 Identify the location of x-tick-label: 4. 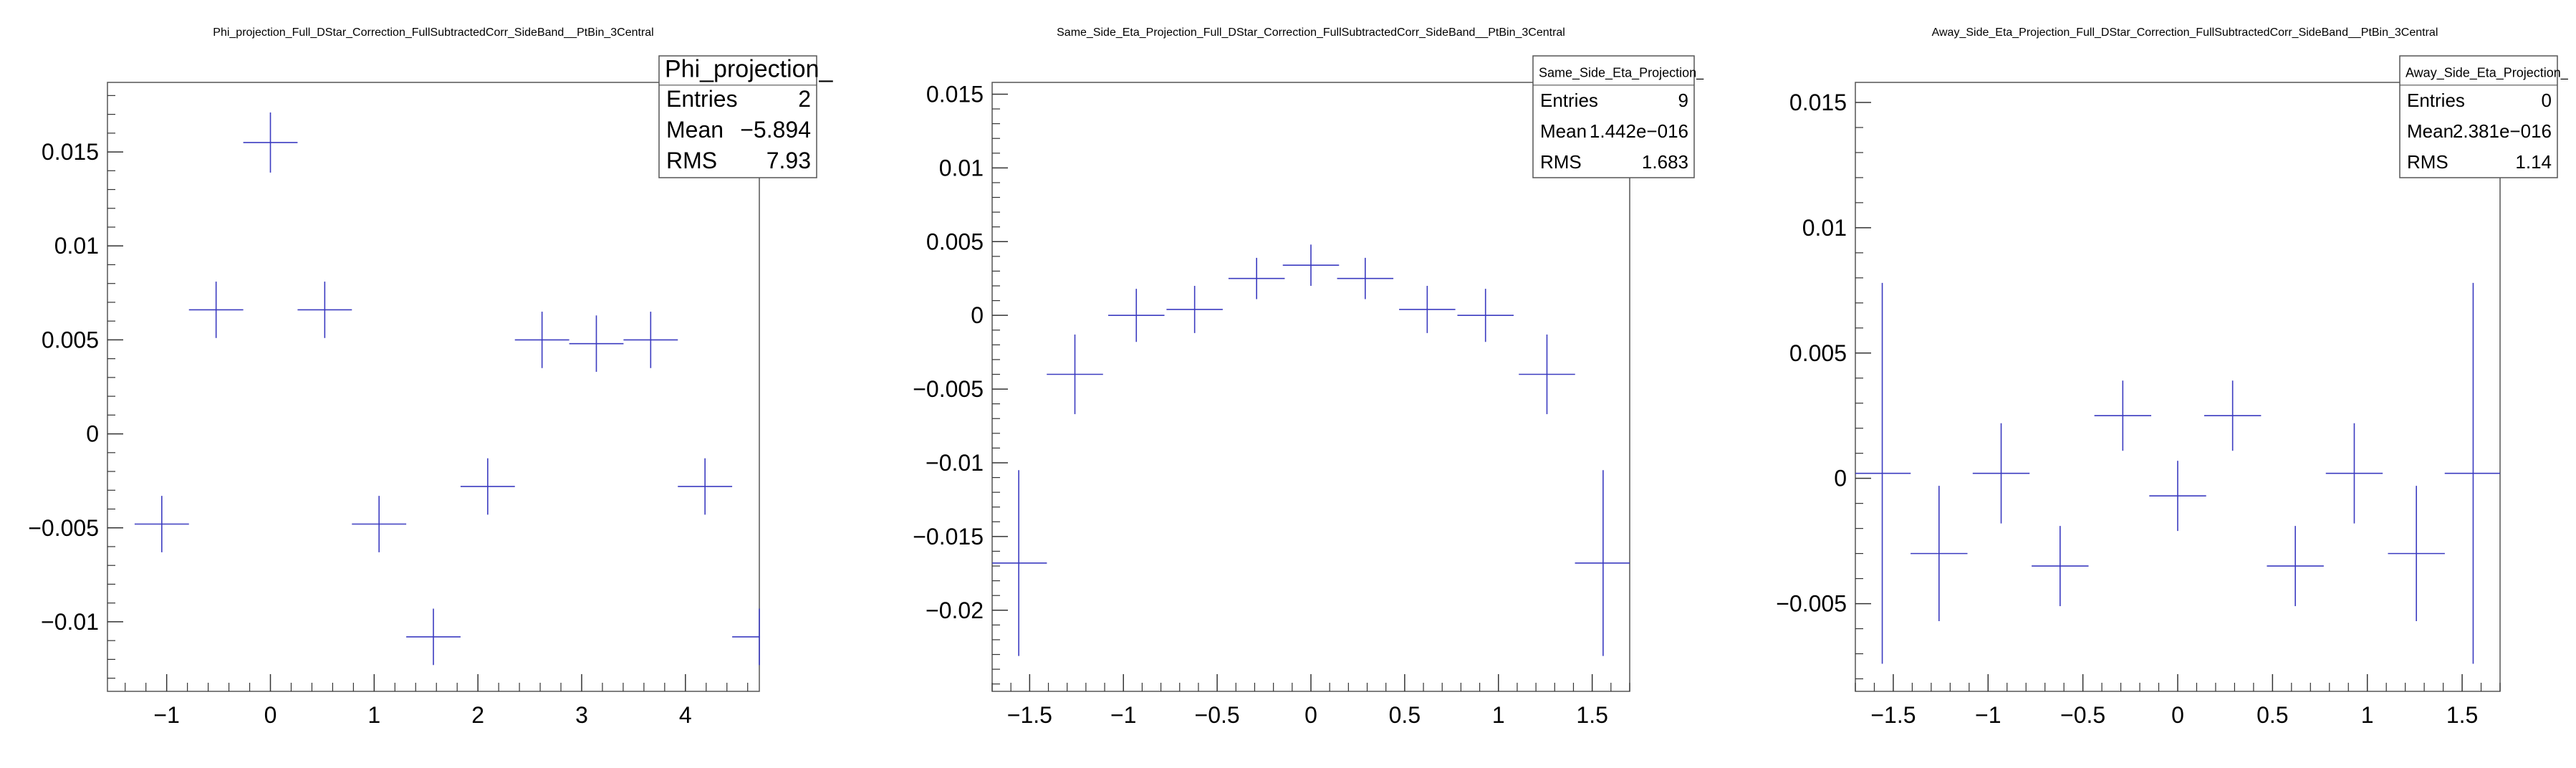
(685, 715).